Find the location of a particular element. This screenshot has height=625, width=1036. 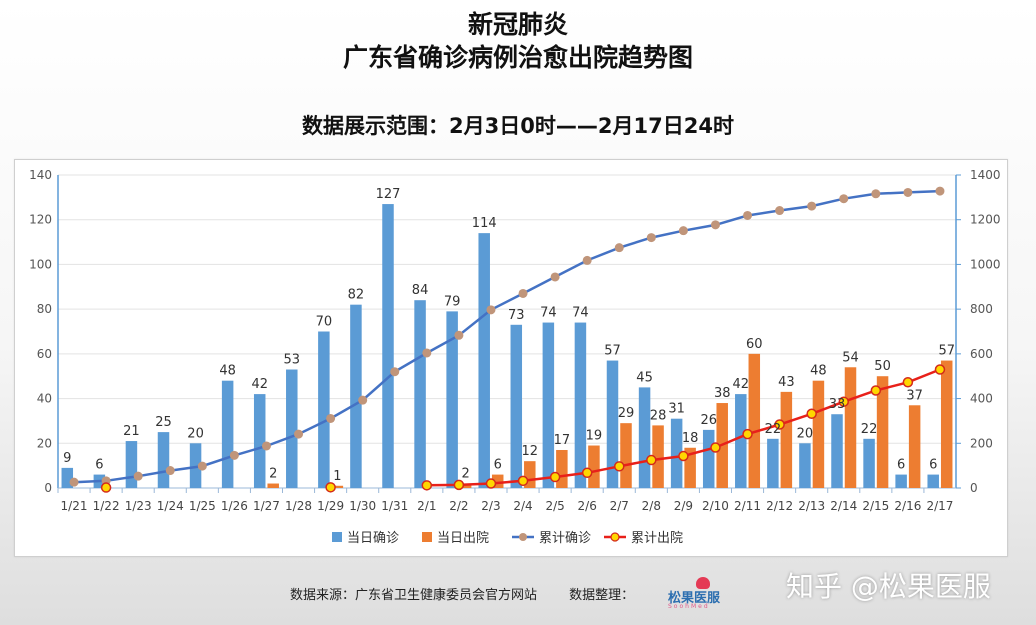

brand-logo: 松果医服 SoohMed is located at coordinates (708, 594).